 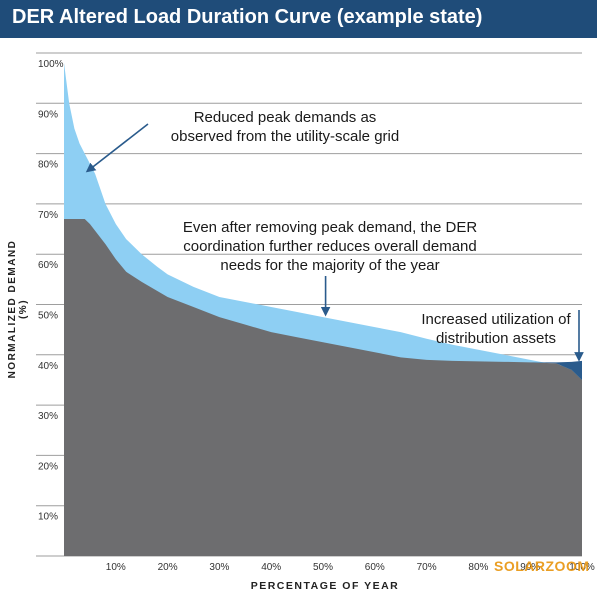 What do you see at coordinates (48, 265) in the screenshot?
I see `y-tick-60: 60%` at bounding box center [48, 265].